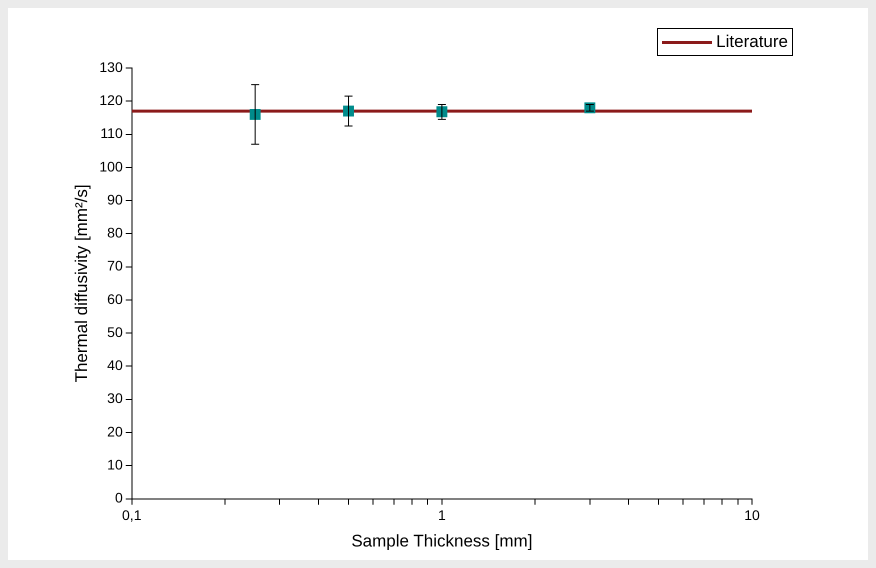 The height and width of the screenshot is (568, 876). I want to click on y-tick-label: 50, so click(115, 332).